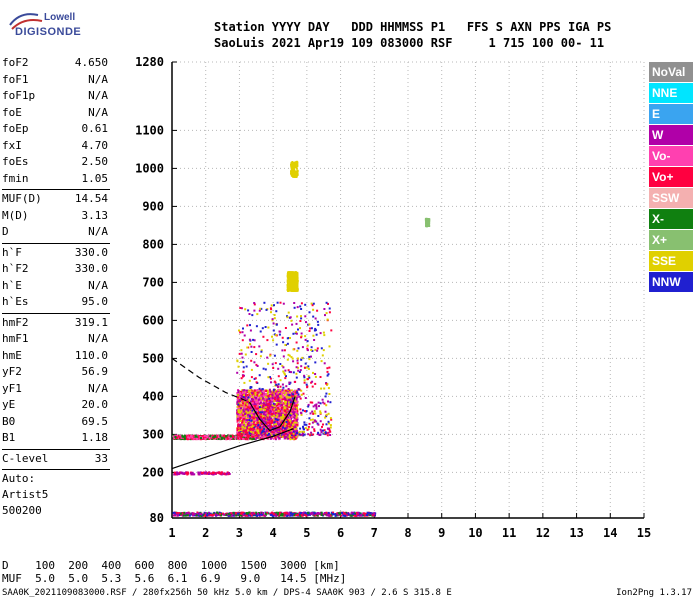  I want to click on param-row: foF1p N/A, so click(56, 97).